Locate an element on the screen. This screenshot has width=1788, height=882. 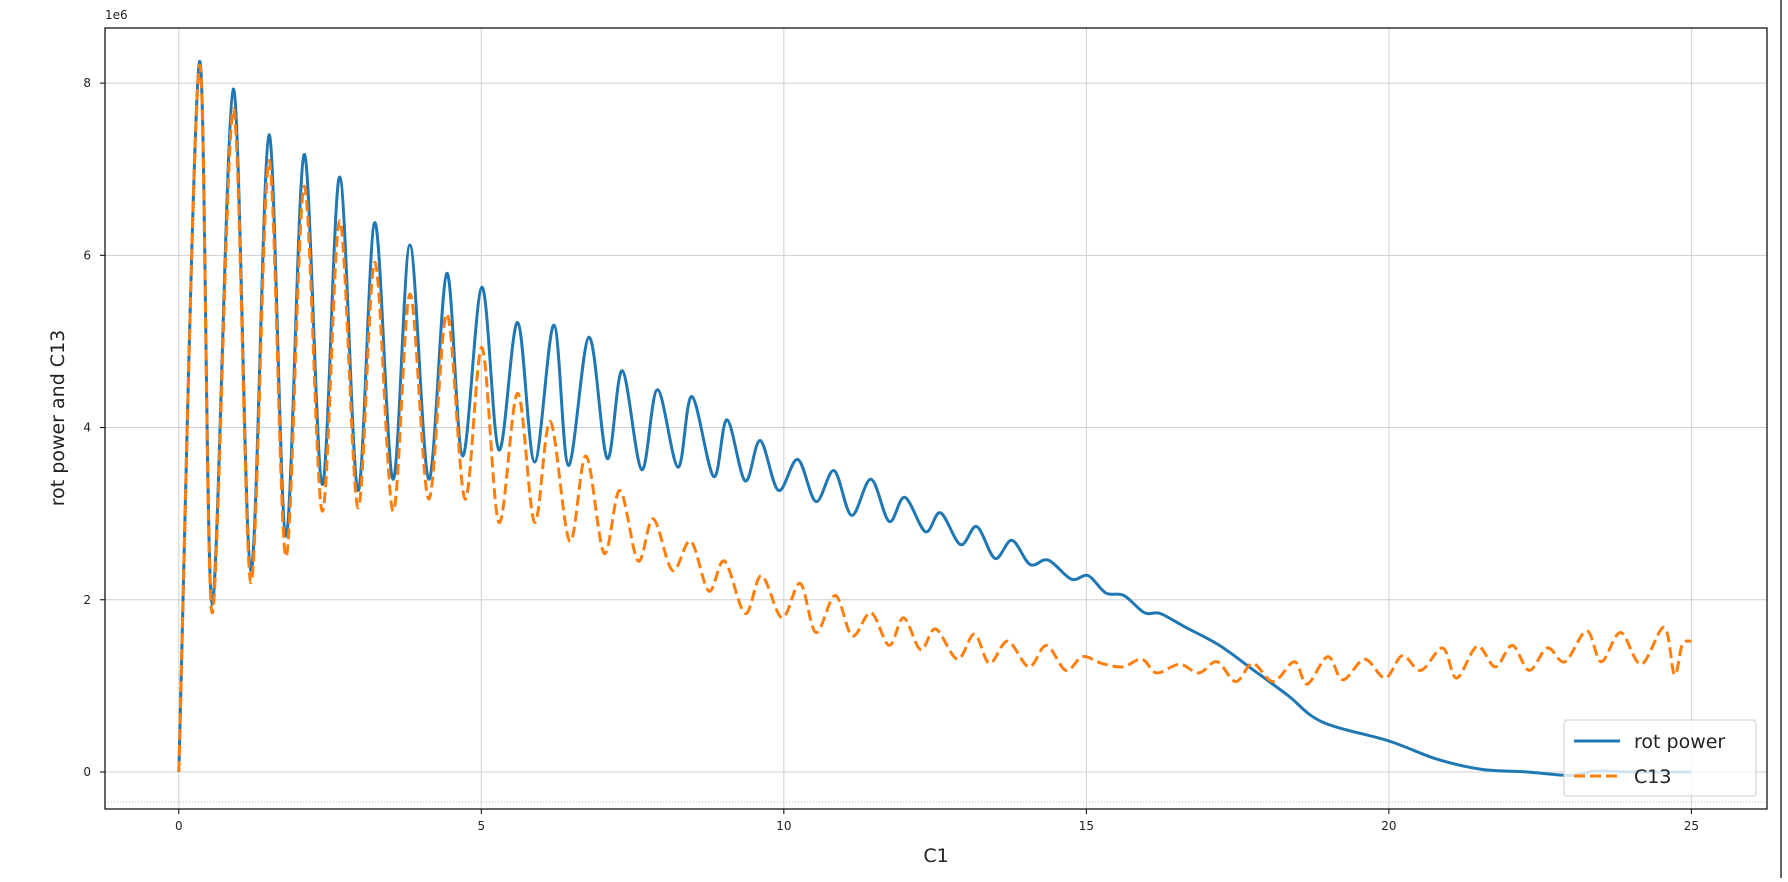
y-tick-label: 4 is located at coordinates (87, 428).